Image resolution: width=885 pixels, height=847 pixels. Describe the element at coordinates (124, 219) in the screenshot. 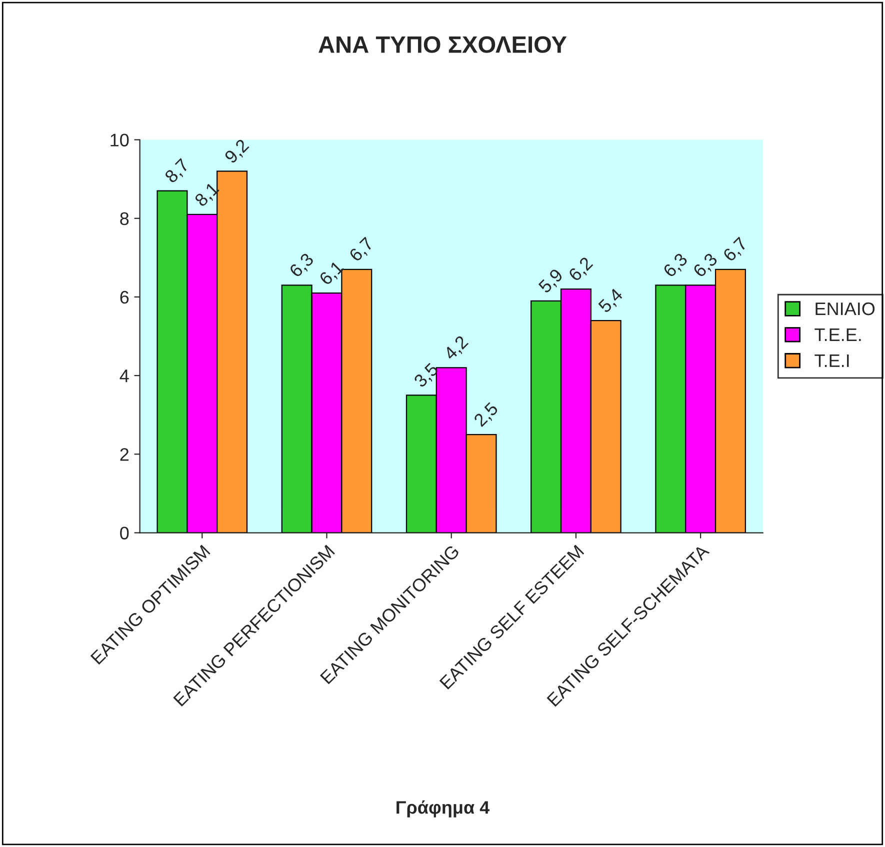

I see `y-tick-label: 8` at that location.